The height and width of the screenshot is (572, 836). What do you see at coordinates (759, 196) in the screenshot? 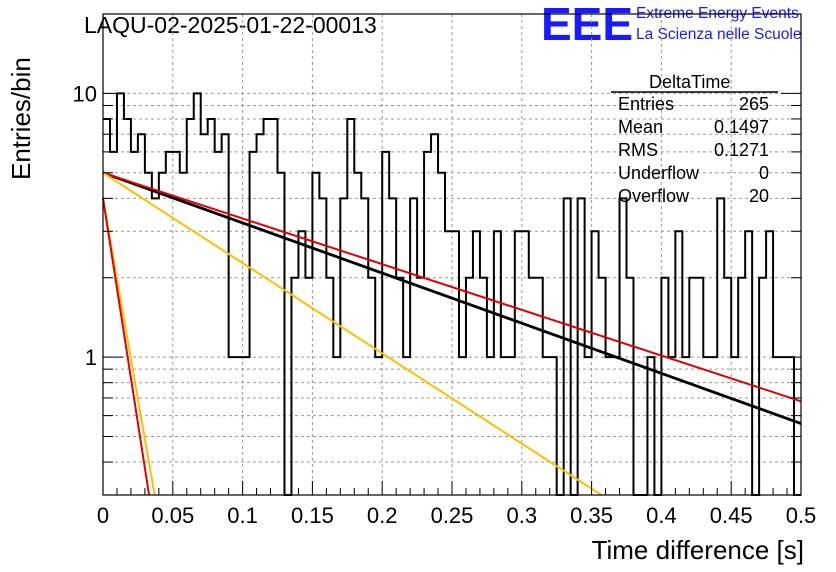
I see `stats-value-overflow: 20` at bounding box center [759, 196].